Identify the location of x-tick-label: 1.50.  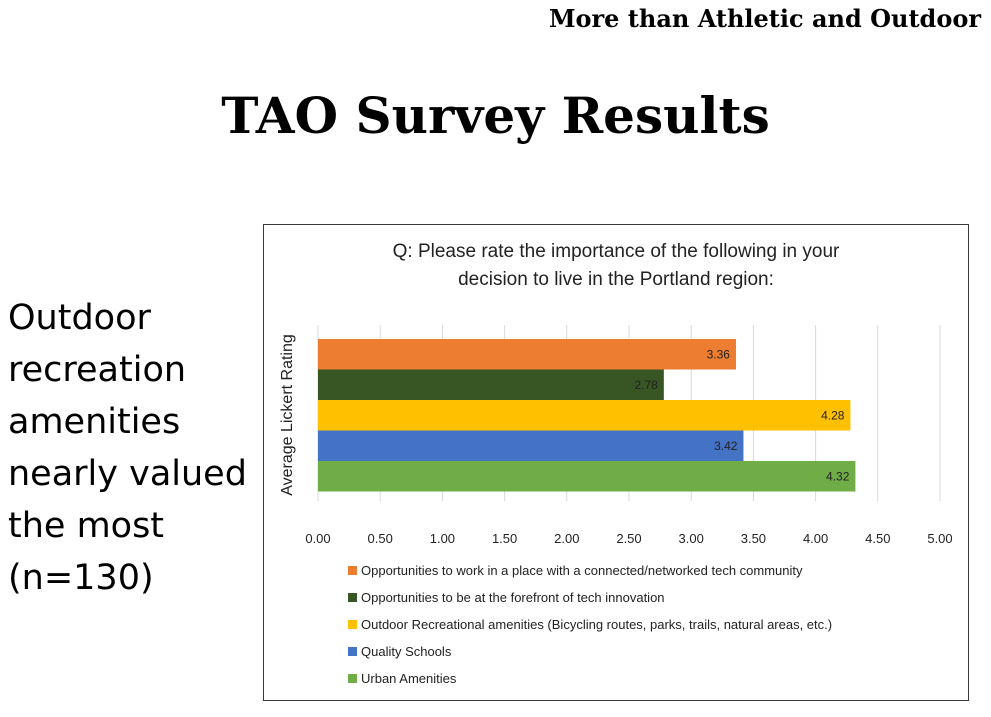
(504, 538).